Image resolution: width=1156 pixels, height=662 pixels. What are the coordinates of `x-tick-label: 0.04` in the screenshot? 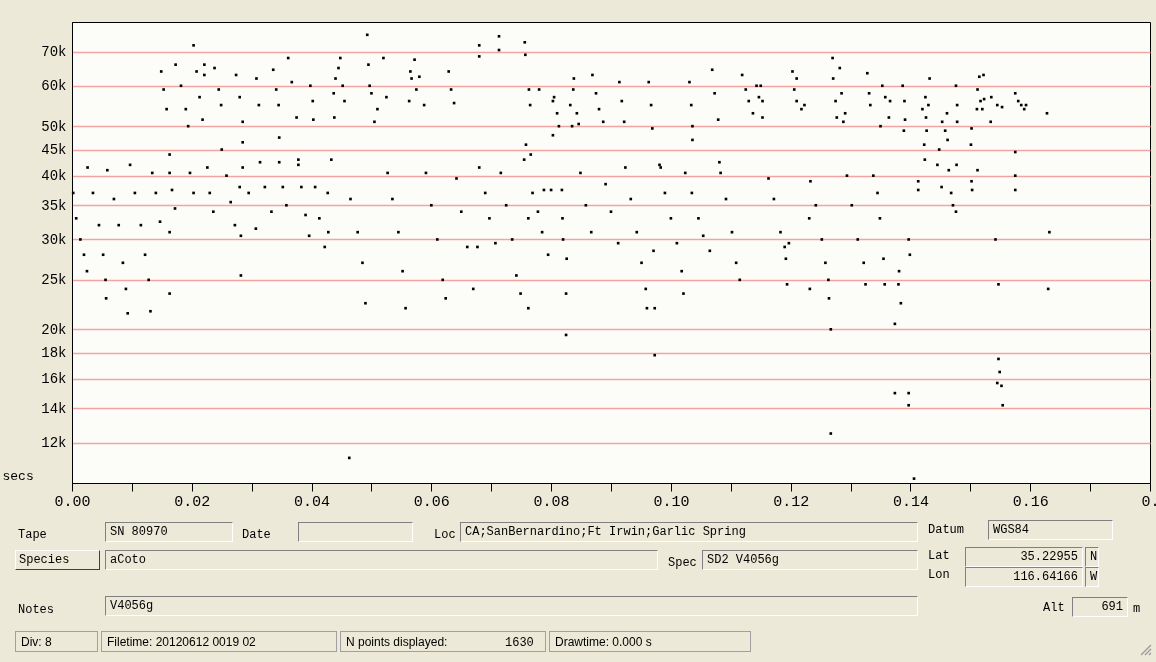 It's located at (312, 502).